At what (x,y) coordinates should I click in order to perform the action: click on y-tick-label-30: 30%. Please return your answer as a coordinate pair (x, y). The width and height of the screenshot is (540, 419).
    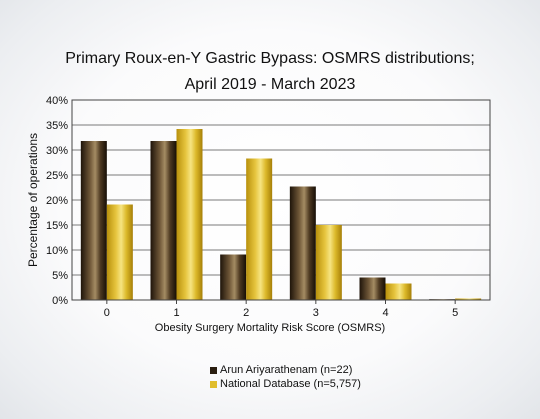
    Looking at the image, I should click on (57, 151).